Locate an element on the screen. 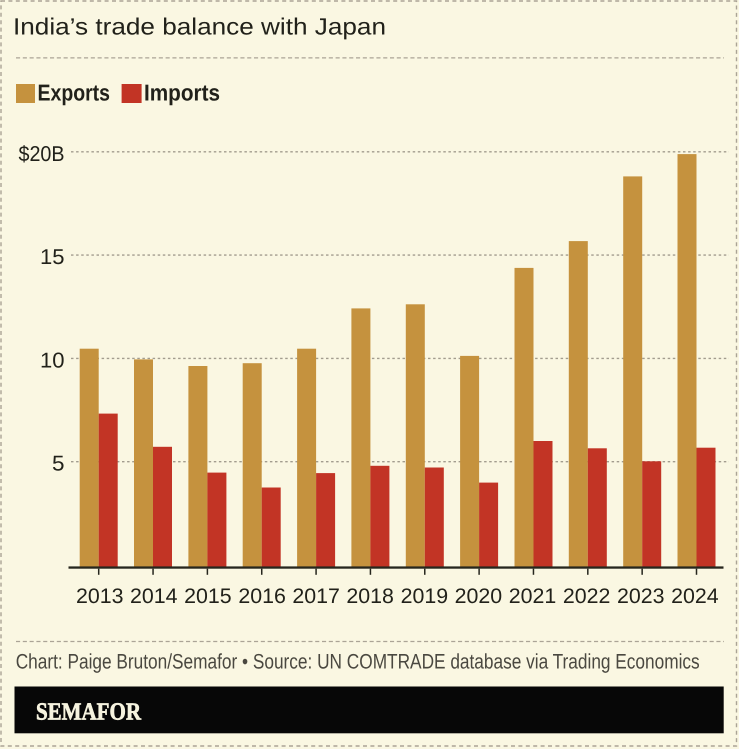 The image size is (739, 749). svg-text: 2015 is located at coordinates (208, 596).